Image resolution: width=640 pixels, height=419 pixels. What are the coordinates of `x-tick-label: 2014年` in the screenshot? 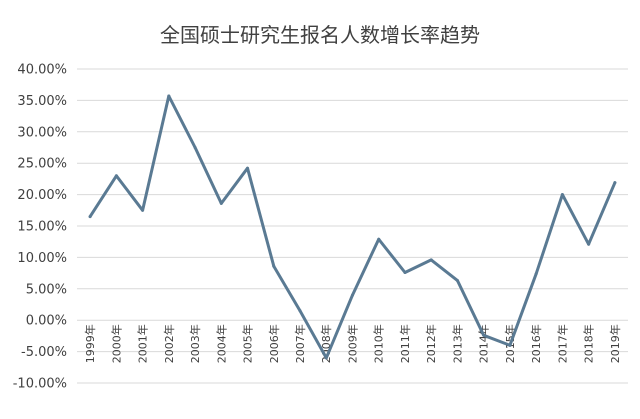 It's located at (484, 343).